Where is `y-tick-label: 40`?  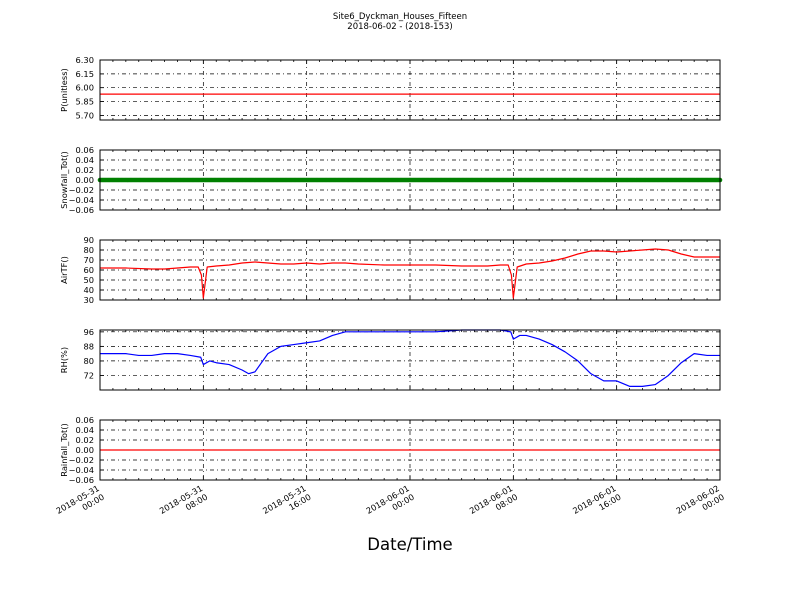 y-tick-label: 40 is located at coordinates (88, 290).